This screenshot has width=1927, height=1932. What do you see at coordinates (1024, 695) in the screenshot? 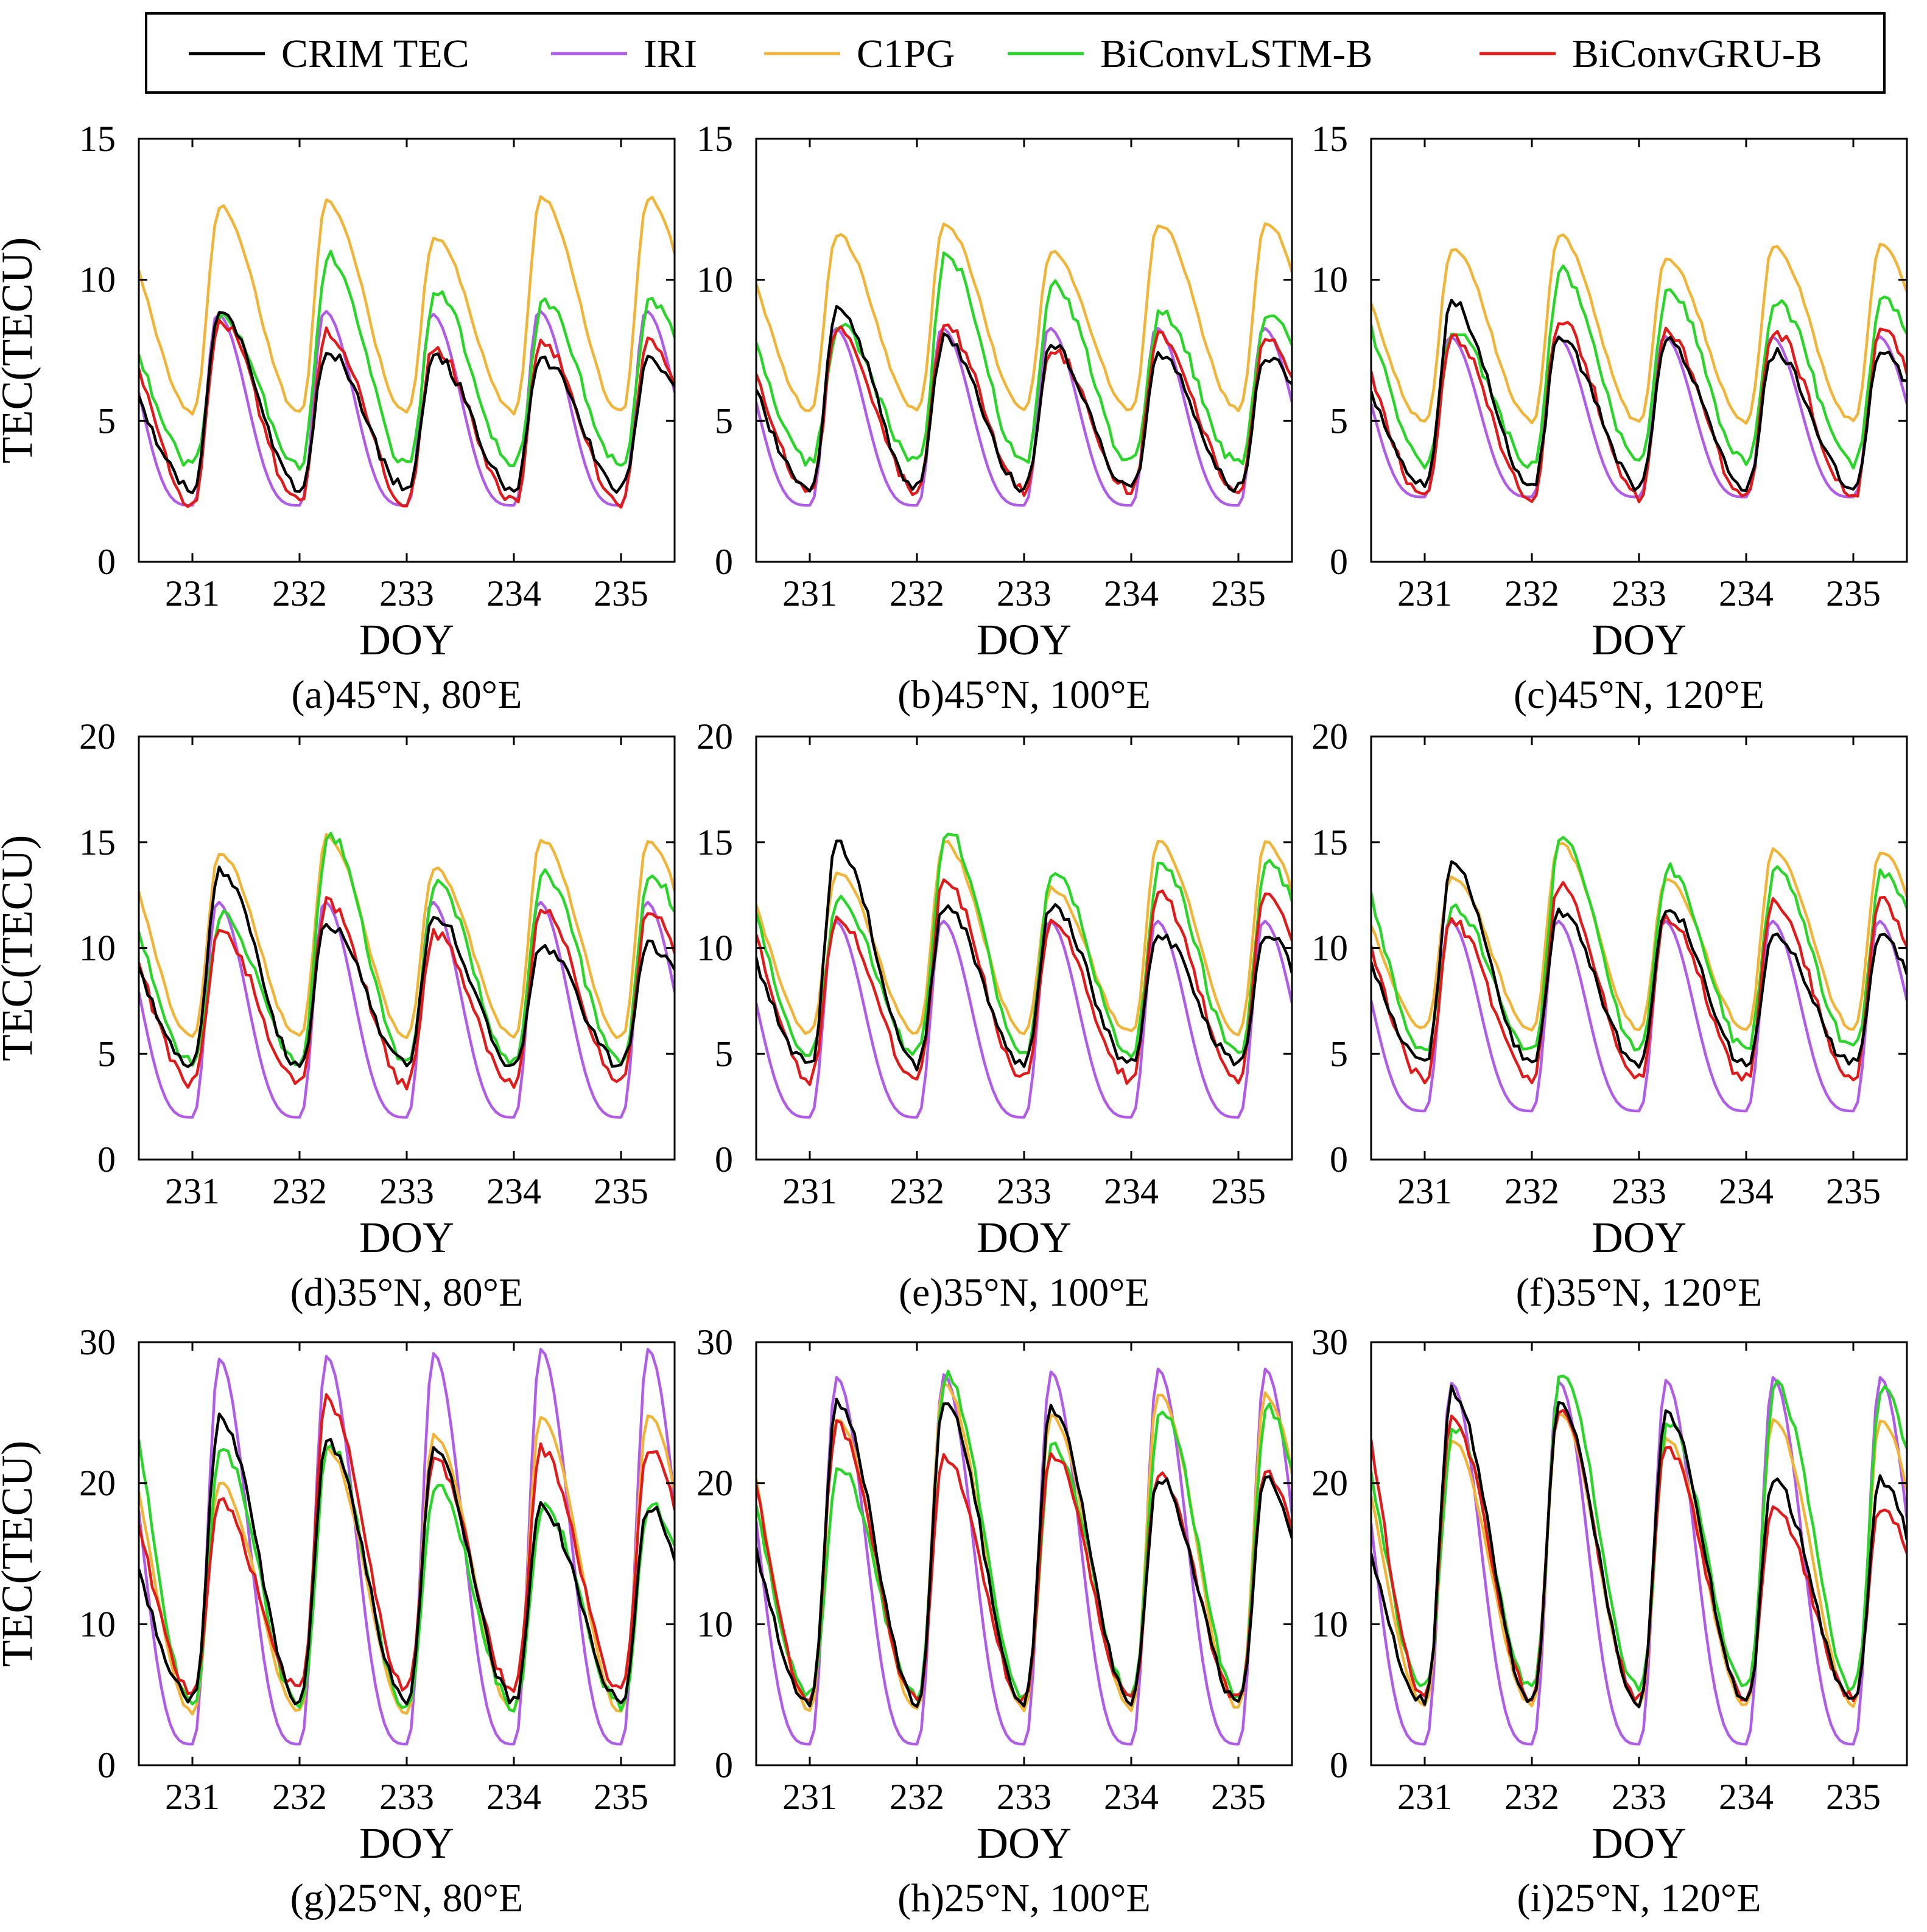
I see `panel-caption: (b)45°N, 100°E` at bounding box center [1024, 695].